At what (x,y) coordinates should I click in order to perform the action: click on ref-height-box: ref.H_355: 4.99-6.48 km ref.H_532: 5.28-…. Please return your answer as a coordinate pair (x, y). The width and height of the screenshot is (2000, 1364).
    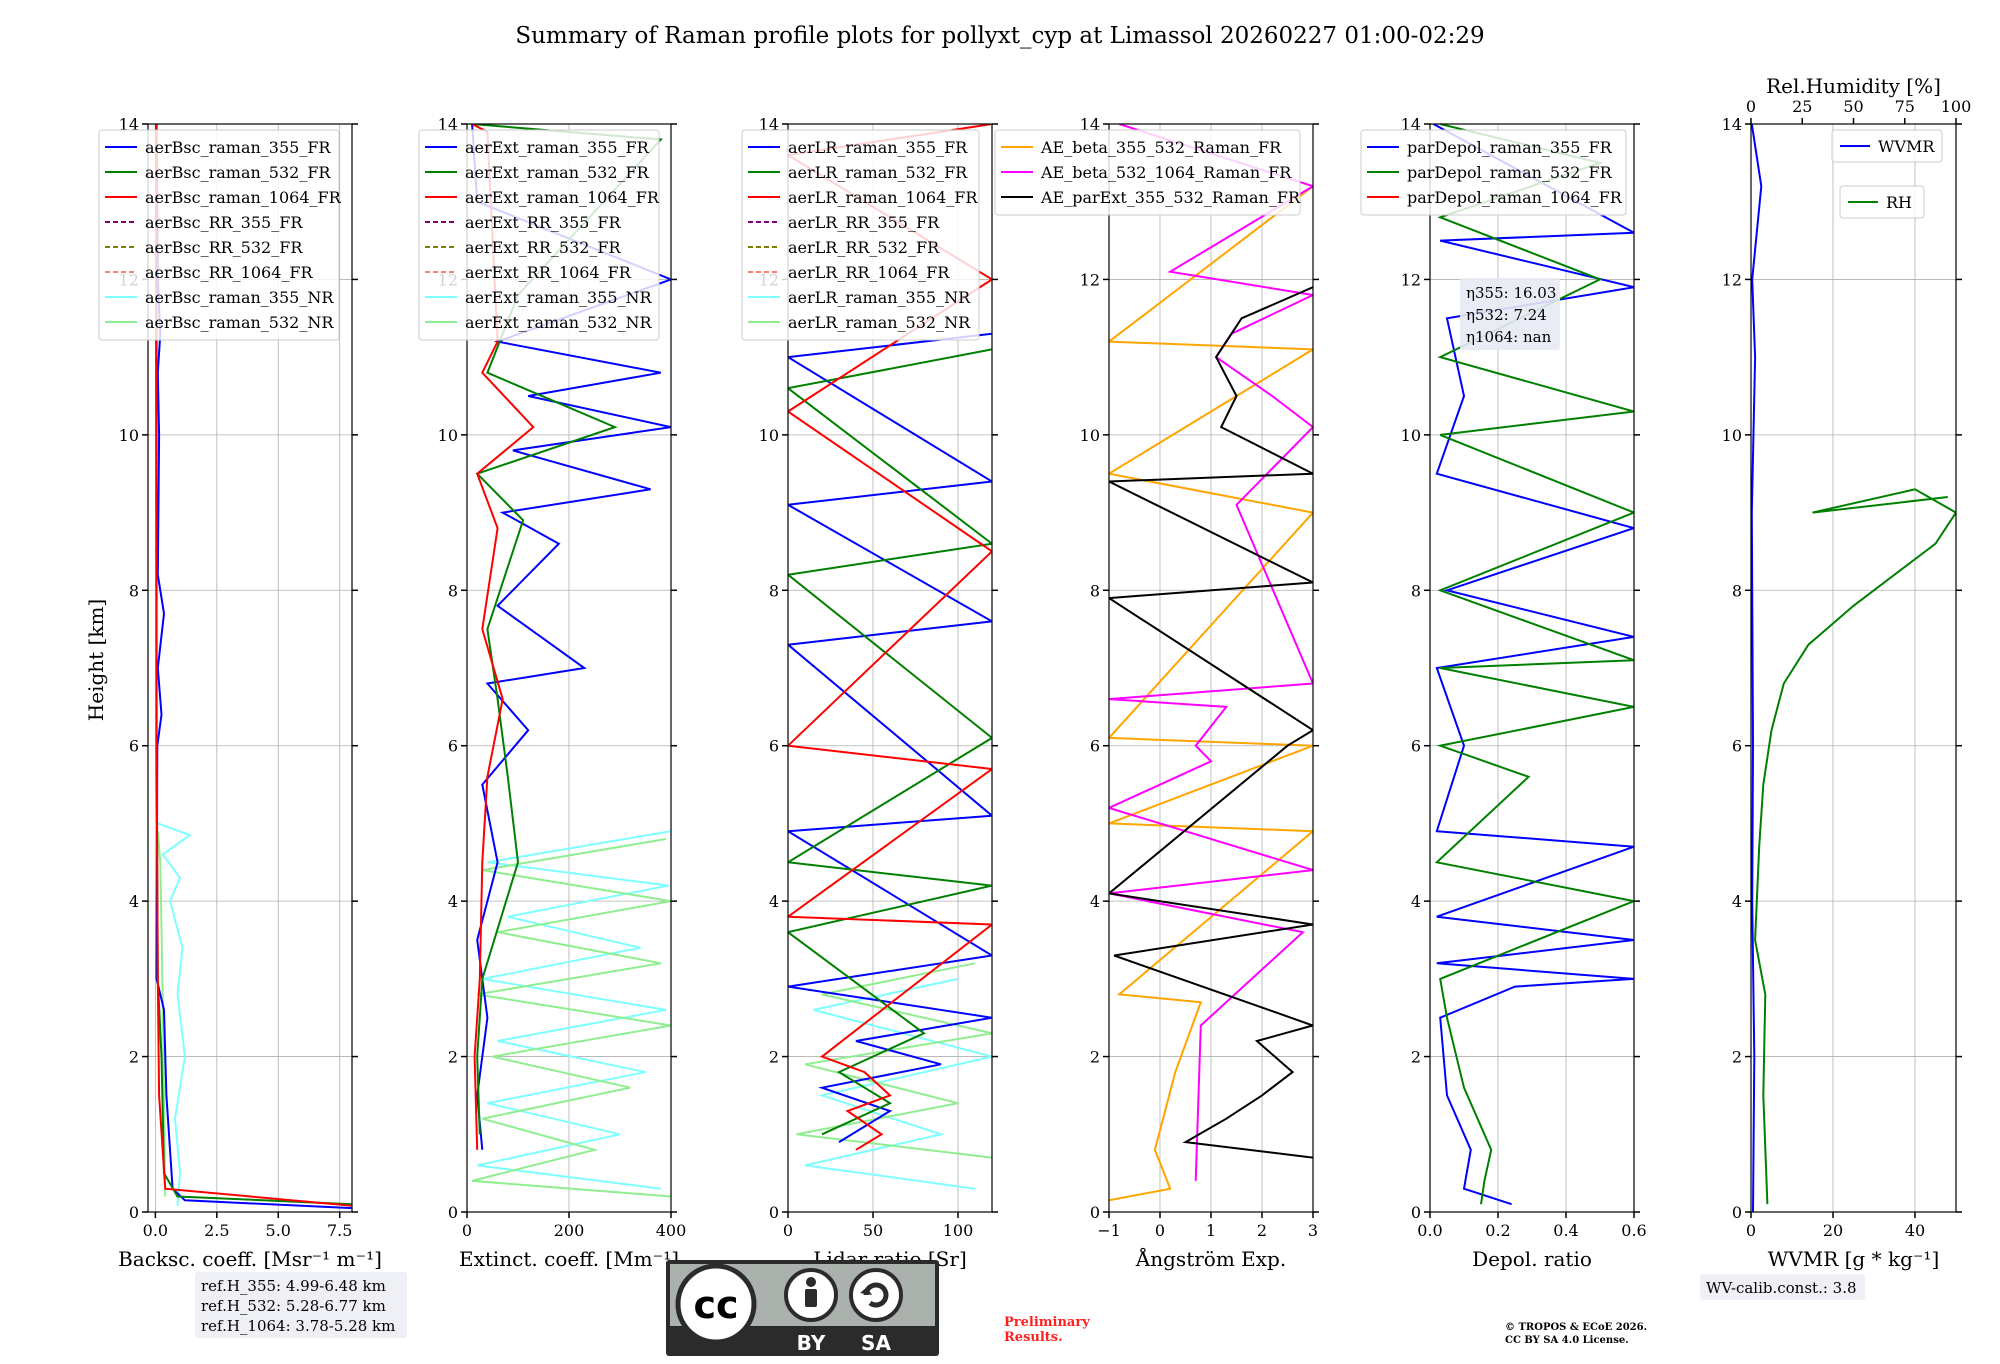
    Looking at the image, I should click on (301, 1305).